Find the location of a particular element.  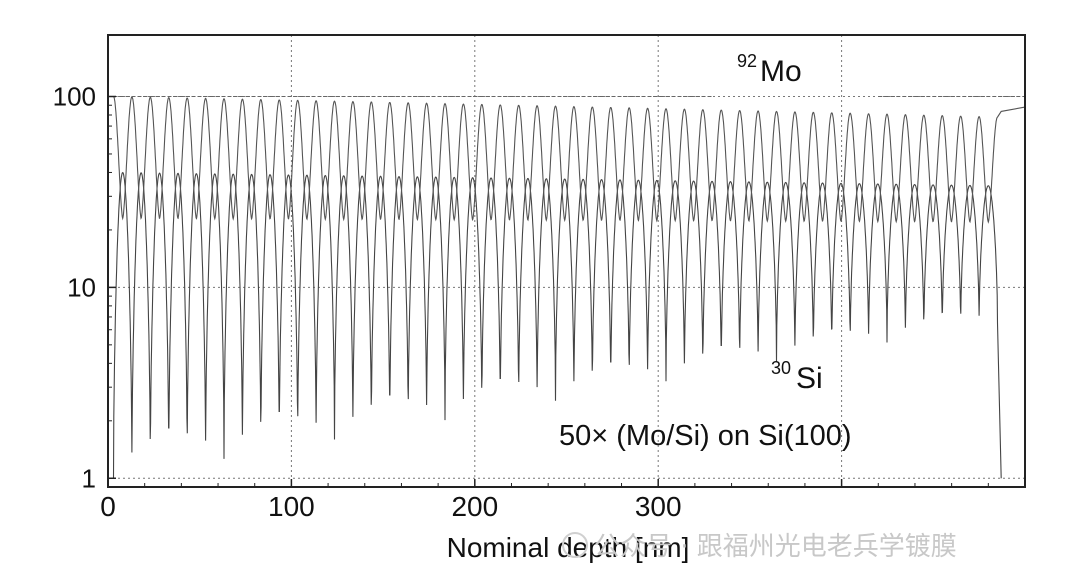

watermark: 公众号 · 跟福州光电老兵学镀膜 is located at coordinates (759, 547).